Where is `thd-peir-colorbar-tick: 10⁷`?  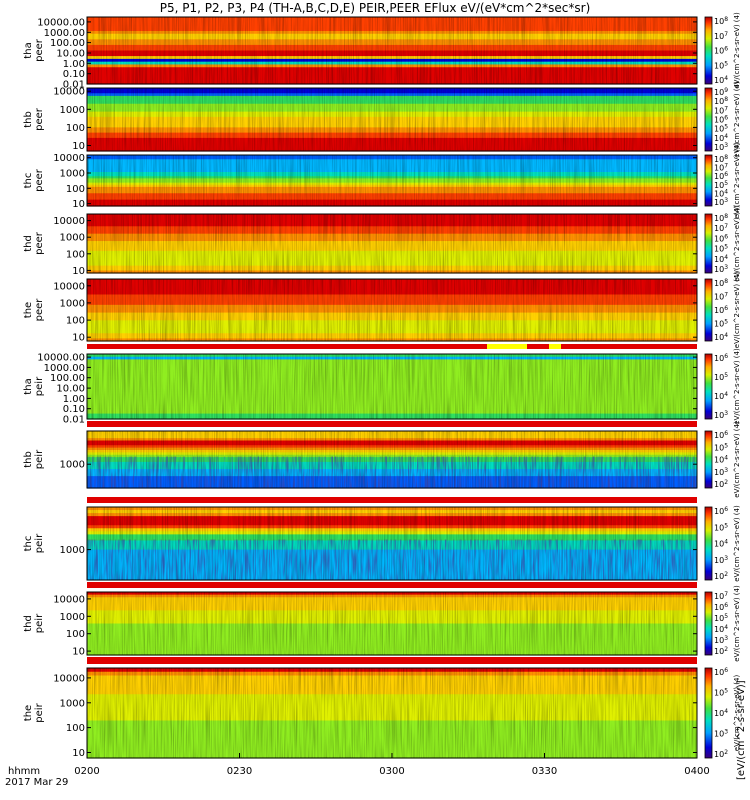
thd-peir-colorbar-tick: 10⁷ is located at coordinates (721, 596).